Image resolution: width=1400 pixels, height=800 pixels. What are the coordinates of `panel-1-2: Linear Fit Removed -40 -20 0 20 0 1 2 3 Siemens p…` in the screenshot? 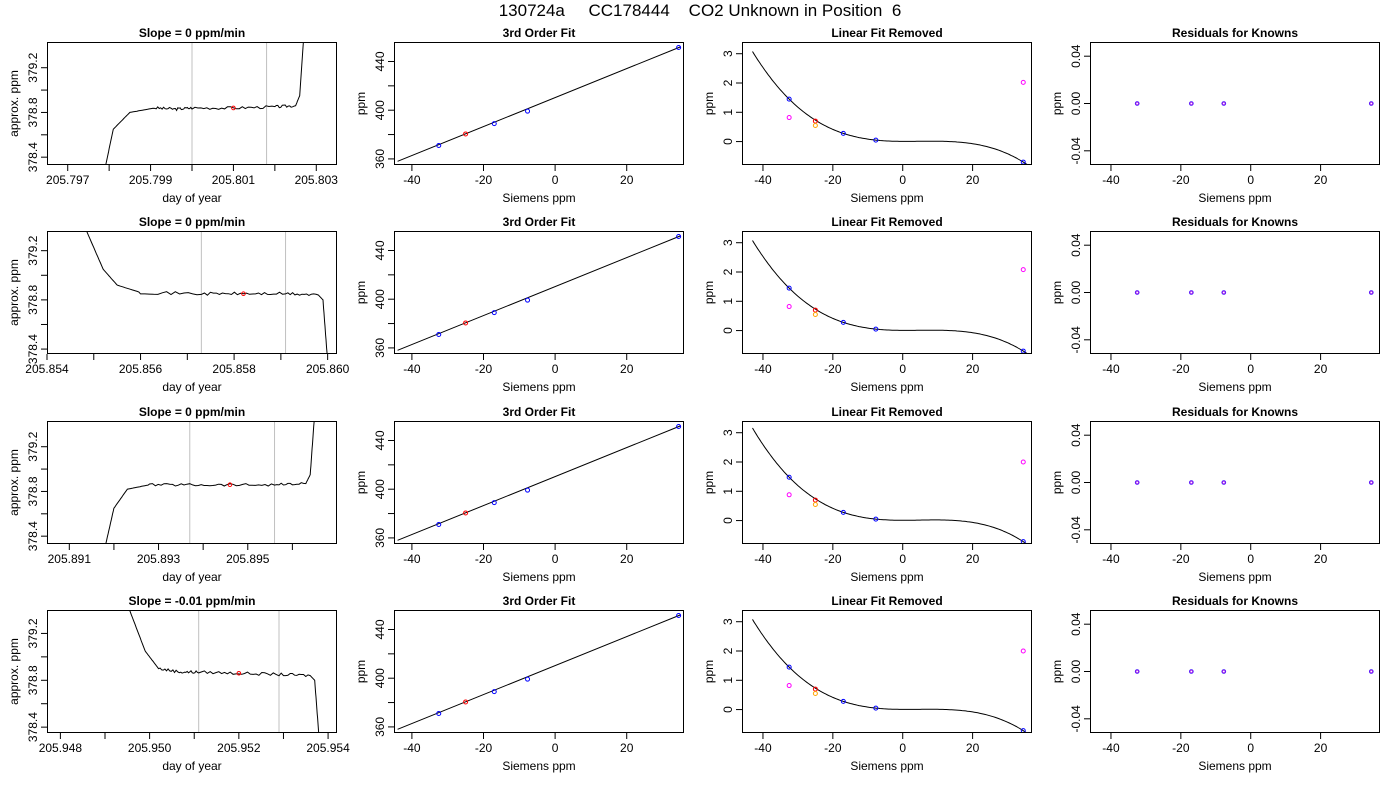 It's located at (867, 304).